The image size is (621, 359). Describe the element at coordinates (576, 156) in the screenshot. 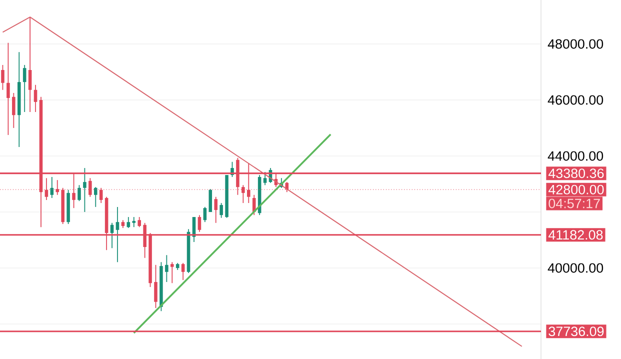

I see `y-tick-label: 44000.00` at that location.